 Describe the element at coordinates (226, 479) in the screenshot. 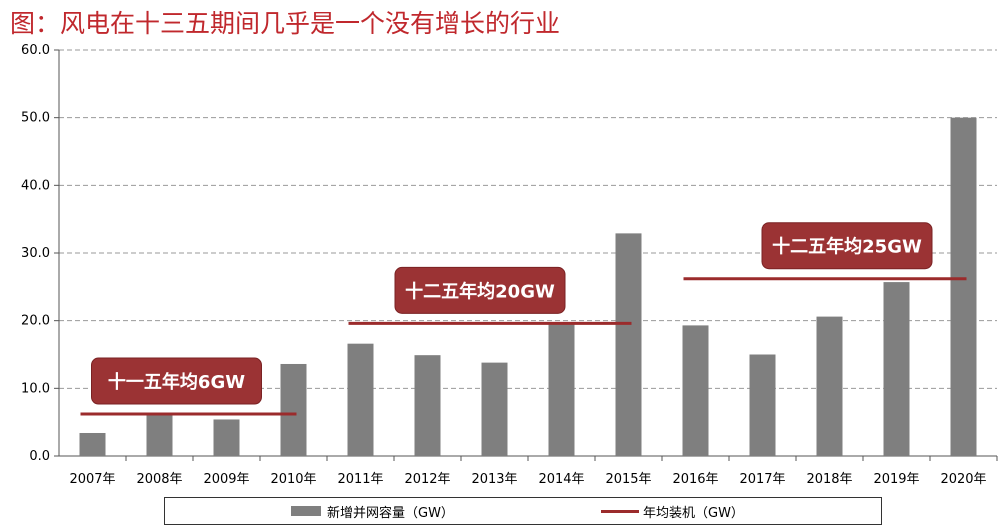

I see `x-tick-label: 2009年` at that location.